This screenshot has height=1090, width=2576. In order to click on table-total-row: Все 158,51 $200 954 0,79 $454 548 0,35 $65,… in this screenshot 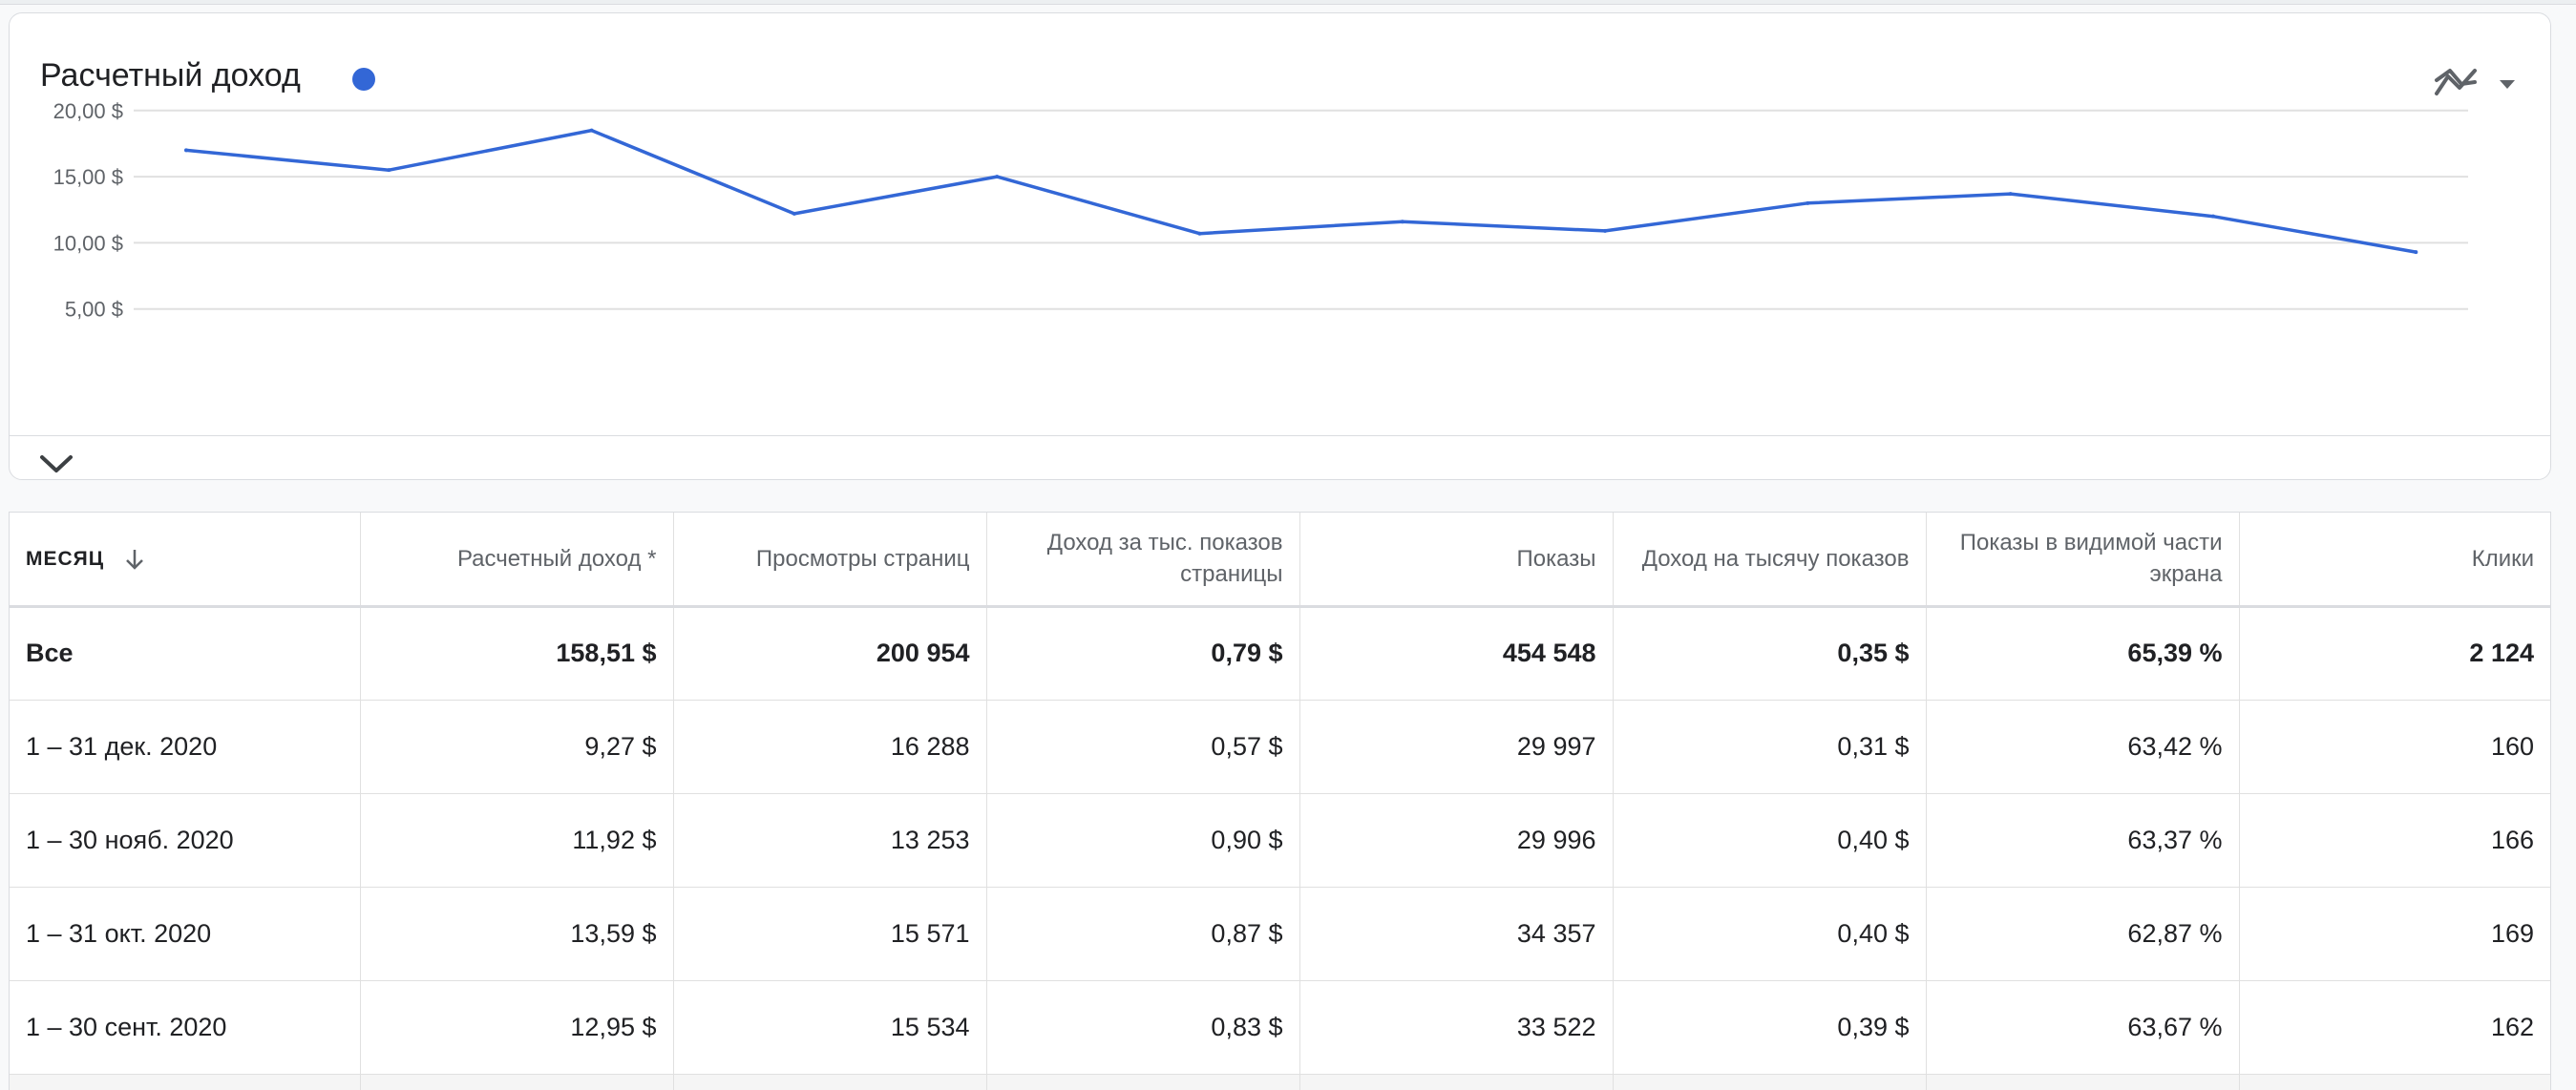, I will do `click(1280, 653)`.